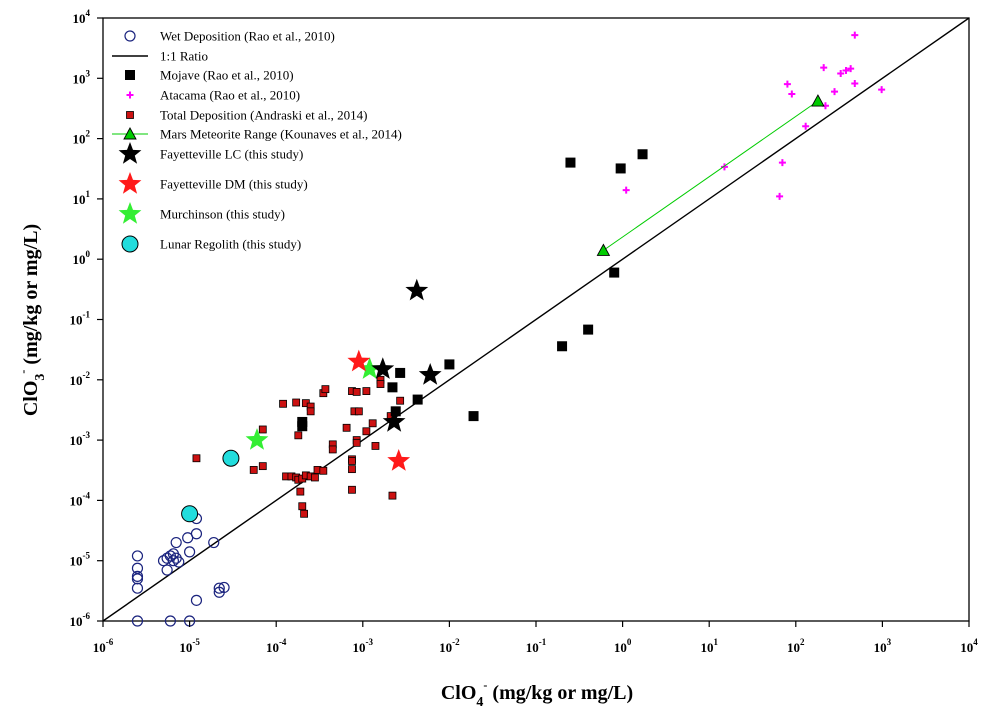 This screenshot has width=988, height=712. Describe the element at coordinates (231, 458) in the screenshot. I see `lunar-regolith-point` at that location.